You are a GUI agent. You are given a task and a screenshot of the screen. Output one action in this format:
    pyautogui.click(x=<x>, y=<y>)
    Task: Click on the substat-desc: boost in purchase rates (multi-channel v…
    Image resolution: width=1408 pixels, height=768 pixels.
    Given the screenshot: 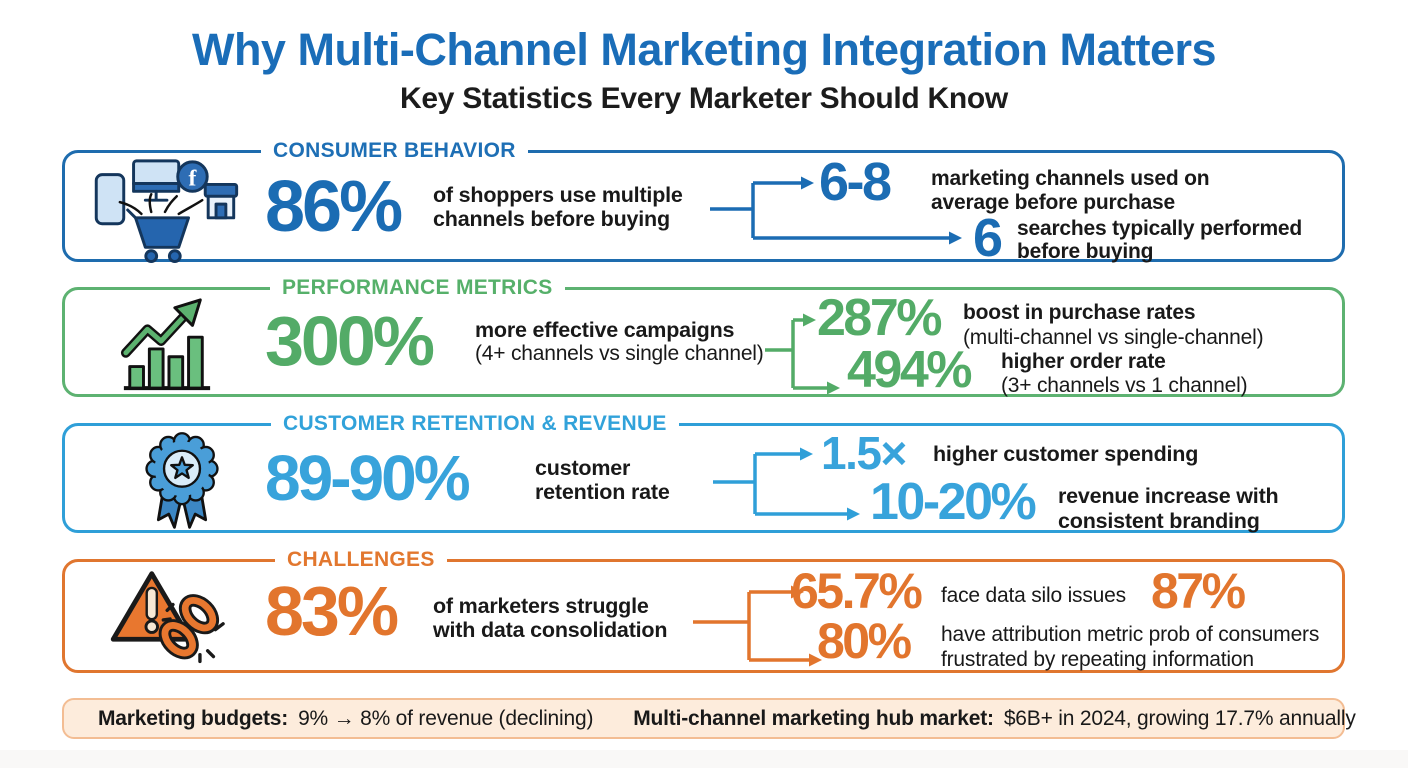 What is the action you would take?
    pyautogui.click(x=1113, y=325)
    